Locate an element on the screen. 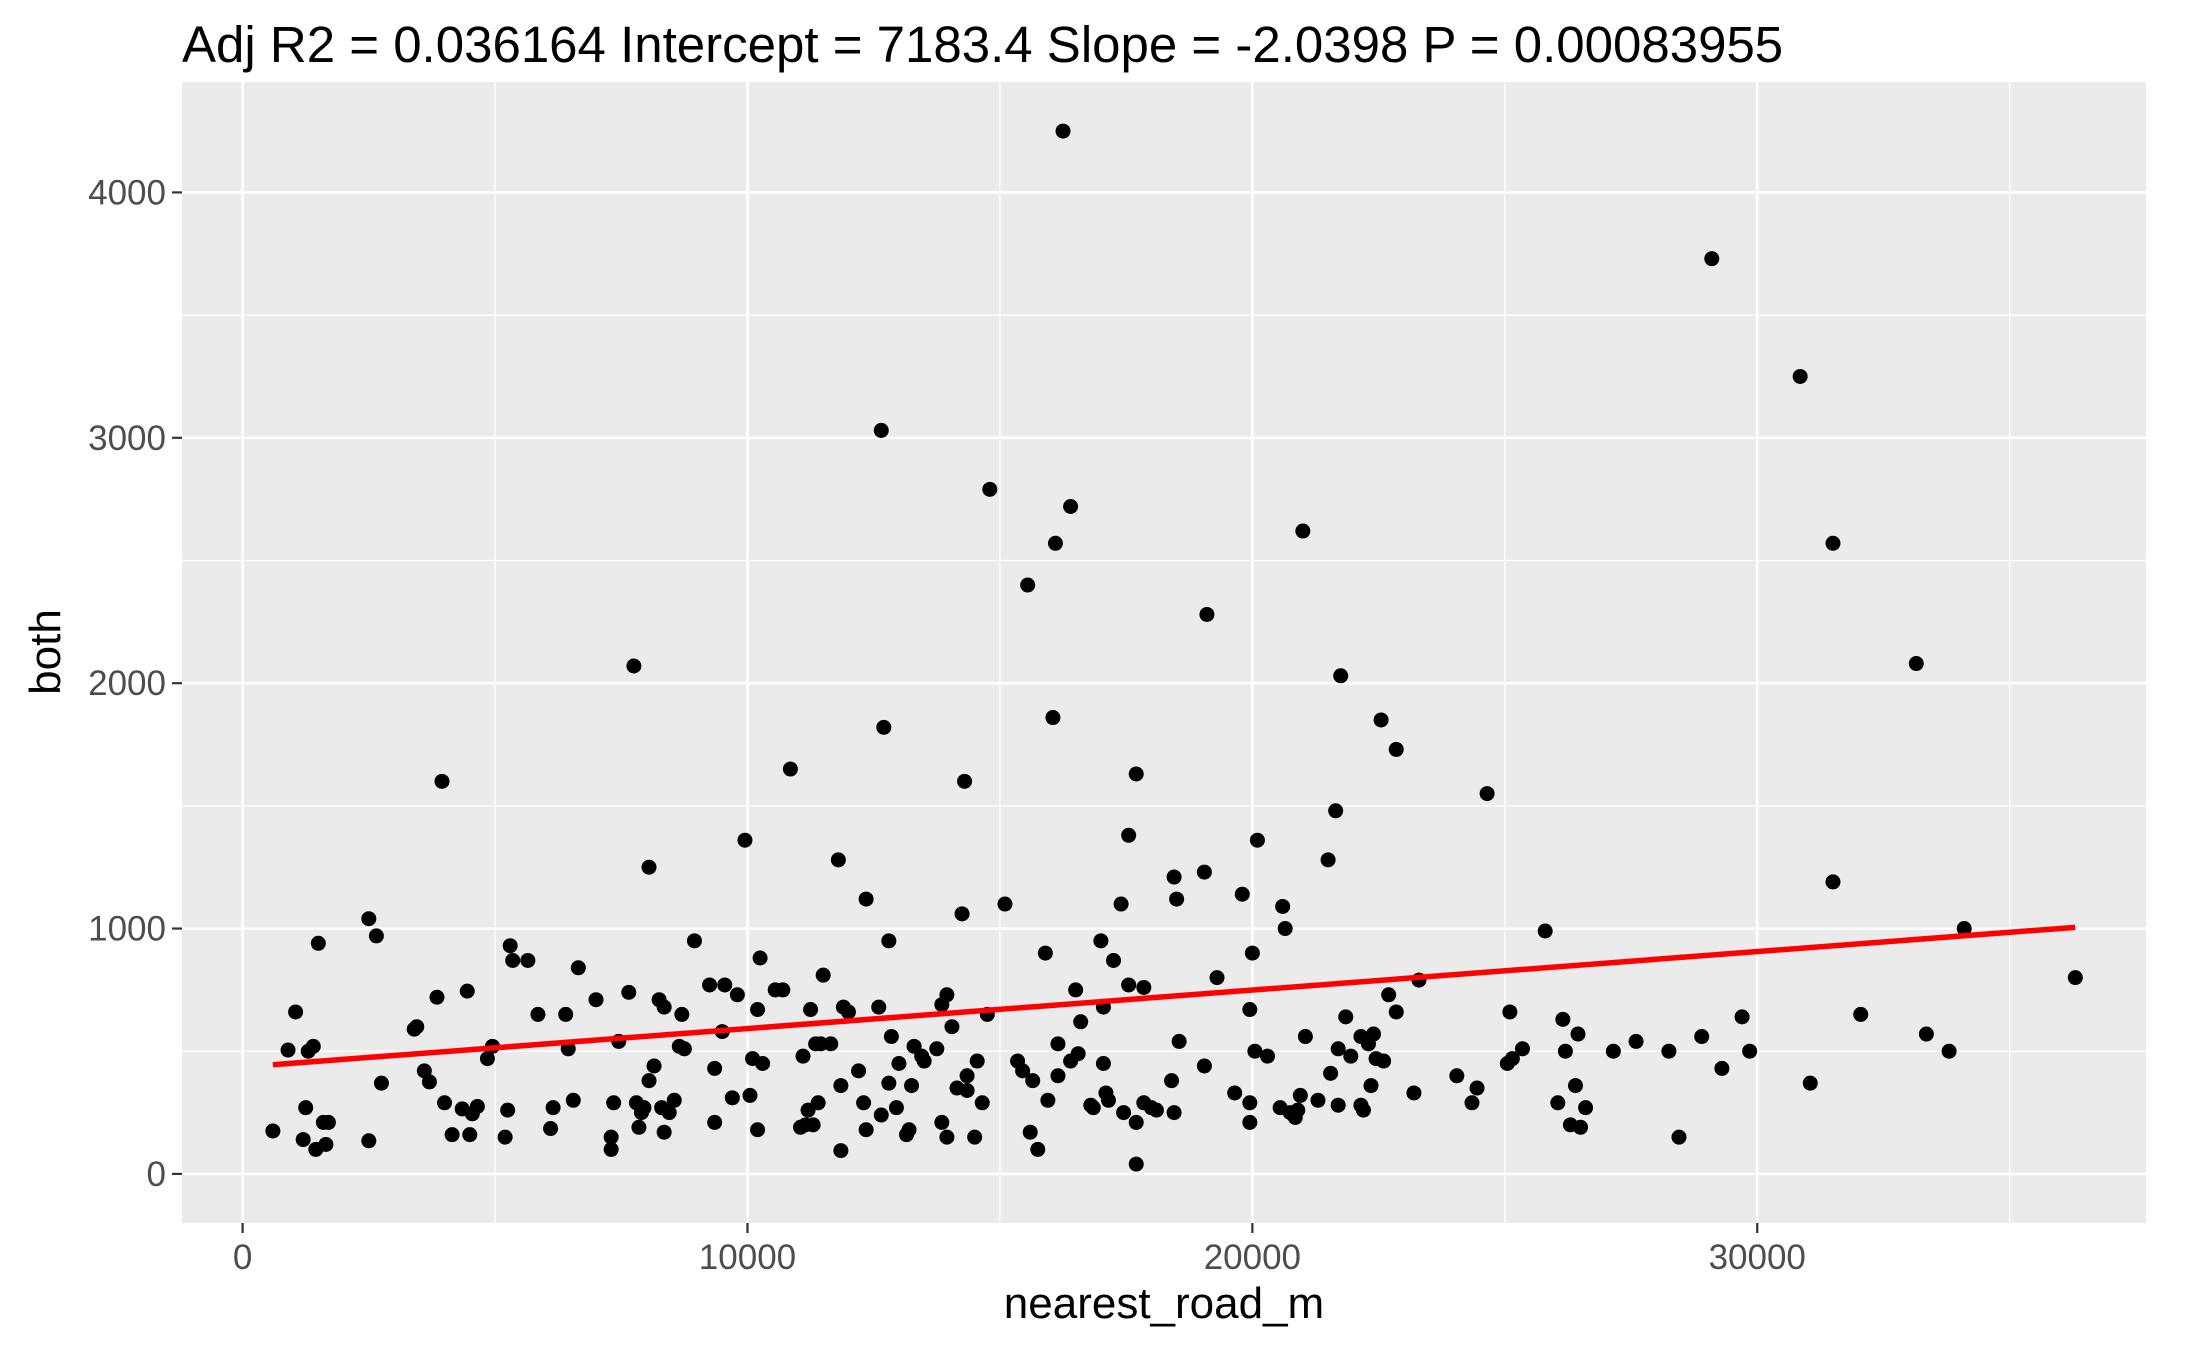  y-tick-label: 1000 is located at coordinates (127, 929).